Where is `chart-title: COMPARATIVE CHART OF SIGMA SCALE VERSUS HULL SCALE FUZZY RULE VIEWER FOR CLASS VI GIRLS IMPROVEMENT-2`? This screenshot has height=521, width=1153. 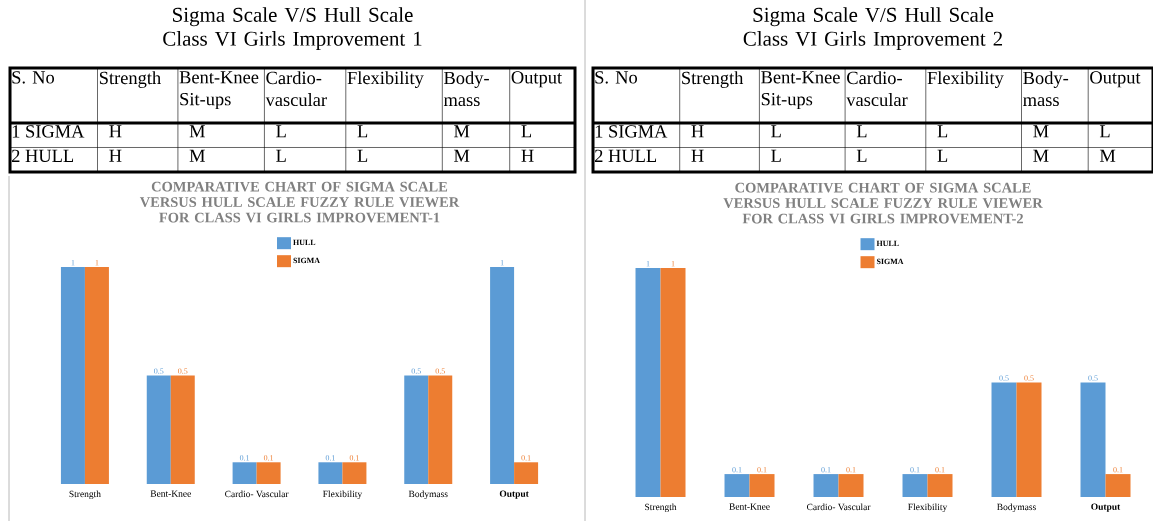 chart-title: COMPARATIVE CHART OF SIGMA SCALE VERSUS HULL SCALE FUZZY RULE VIEWER FOR CLASS VI GIRLS IMPROVEMENT-2 is located at coordinates (883, 203).